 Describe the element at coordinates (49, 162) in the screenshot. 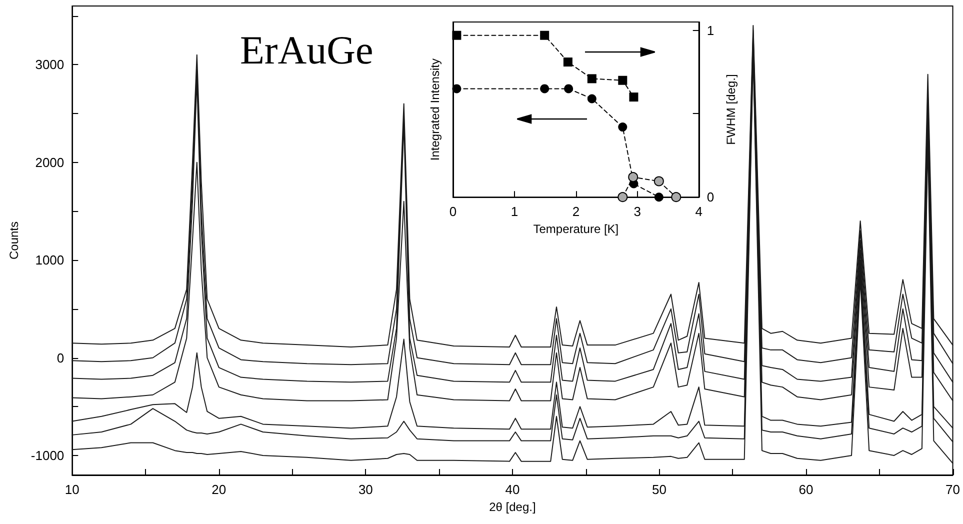

I see `y-tick-label: 2000` at that location.